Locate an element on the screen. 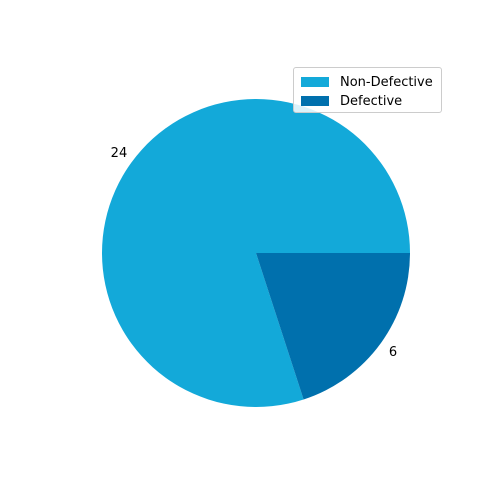 Image resolution: width=500 pixels, height=500 pixels. pie-slice-defective is located at coordinates (333, 326).